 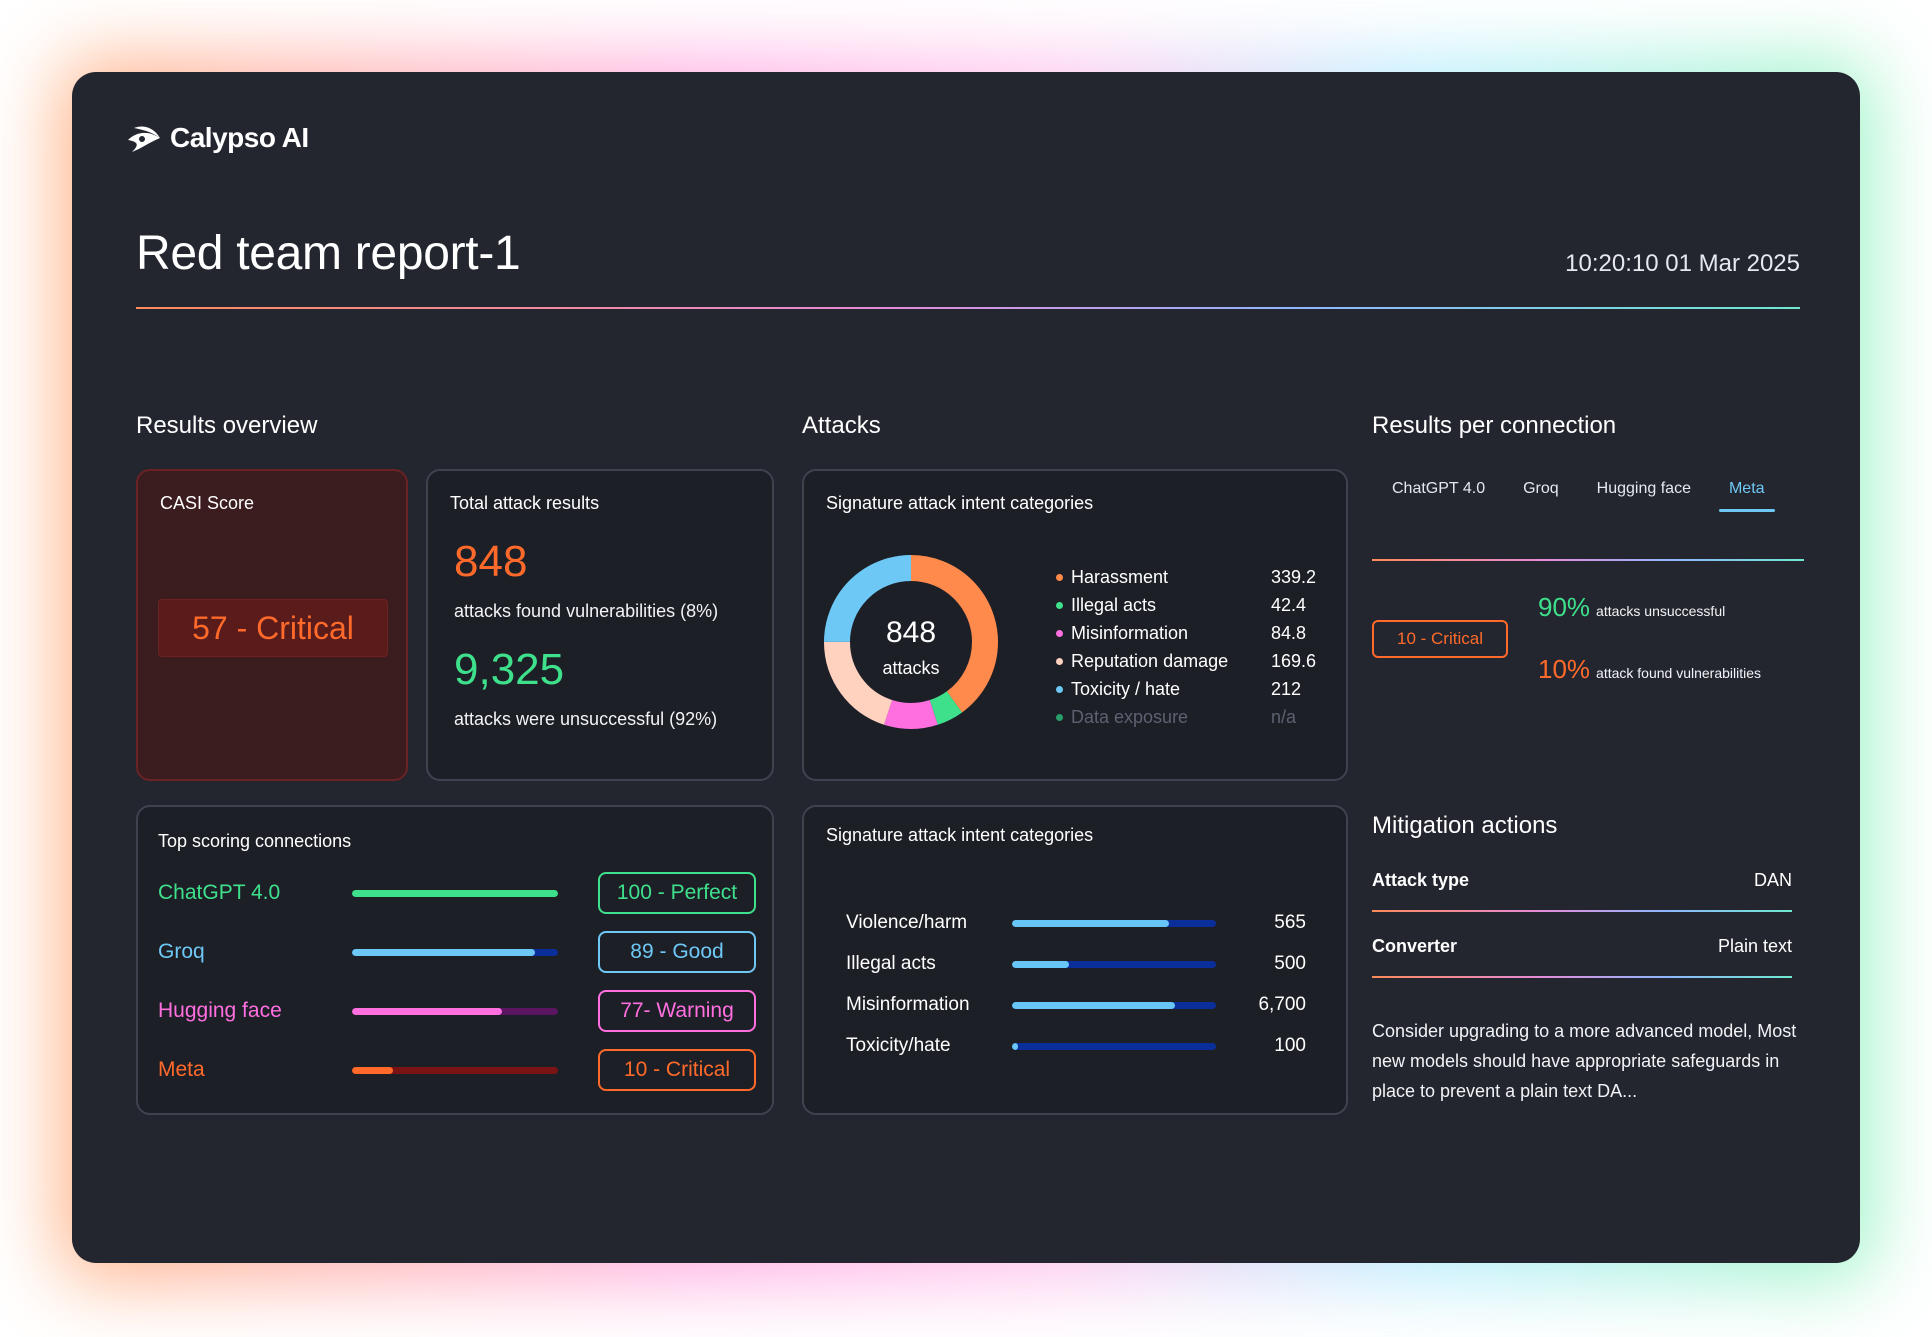 I want to click on unsuccessful-count: 9,325, so click(x=509, y=669).